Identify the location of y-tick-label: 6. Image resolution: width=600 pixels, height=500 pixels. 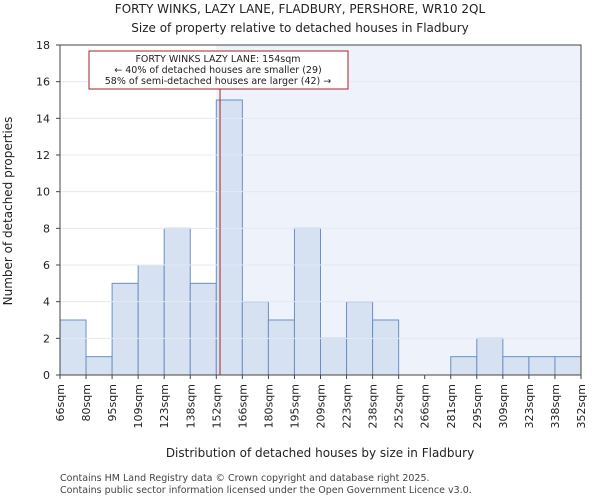
(46, 265).